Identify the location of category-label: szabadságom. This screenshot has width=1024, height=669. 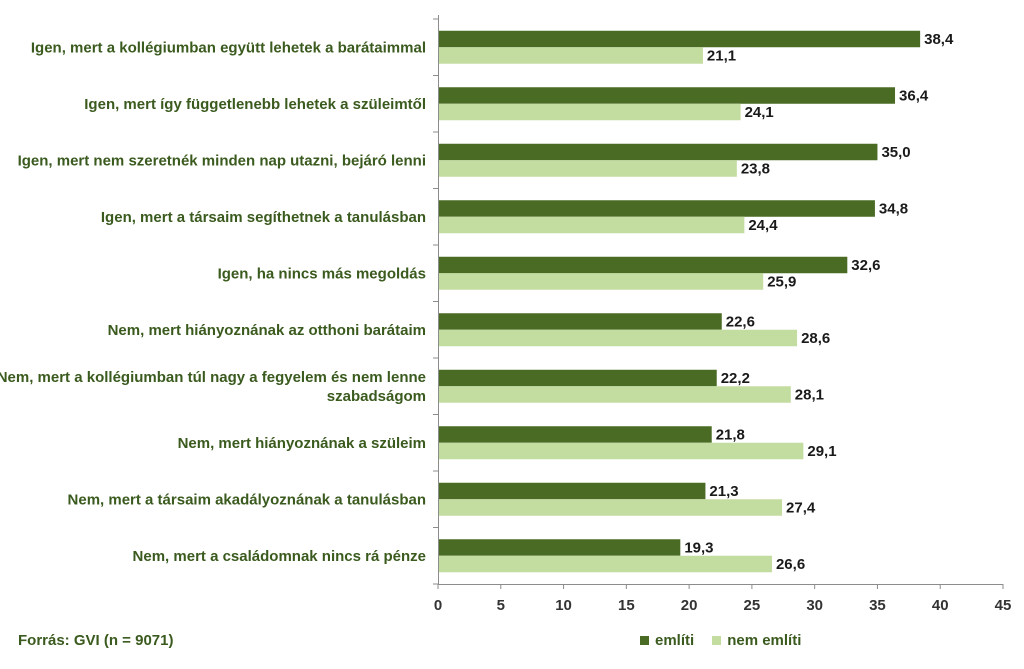
(376, 396).